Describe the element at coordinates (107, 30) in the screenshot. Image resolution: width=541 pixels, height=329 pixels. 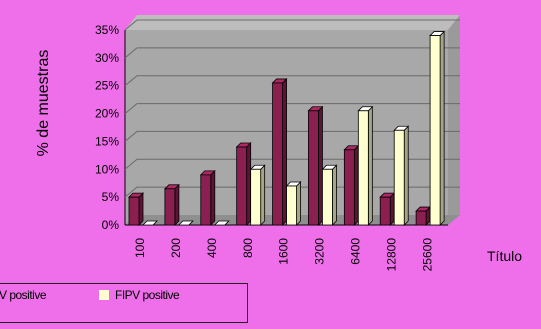
I see `y-tick-label: 35%` at that location.